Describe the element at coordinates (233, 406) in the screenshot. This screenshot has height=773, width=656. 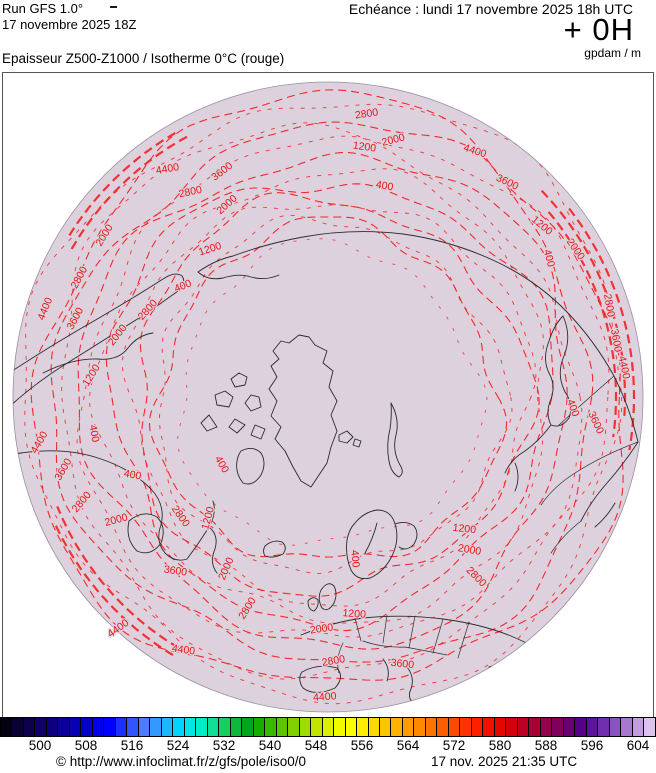
I see `coast-canadian-islands` at that location.